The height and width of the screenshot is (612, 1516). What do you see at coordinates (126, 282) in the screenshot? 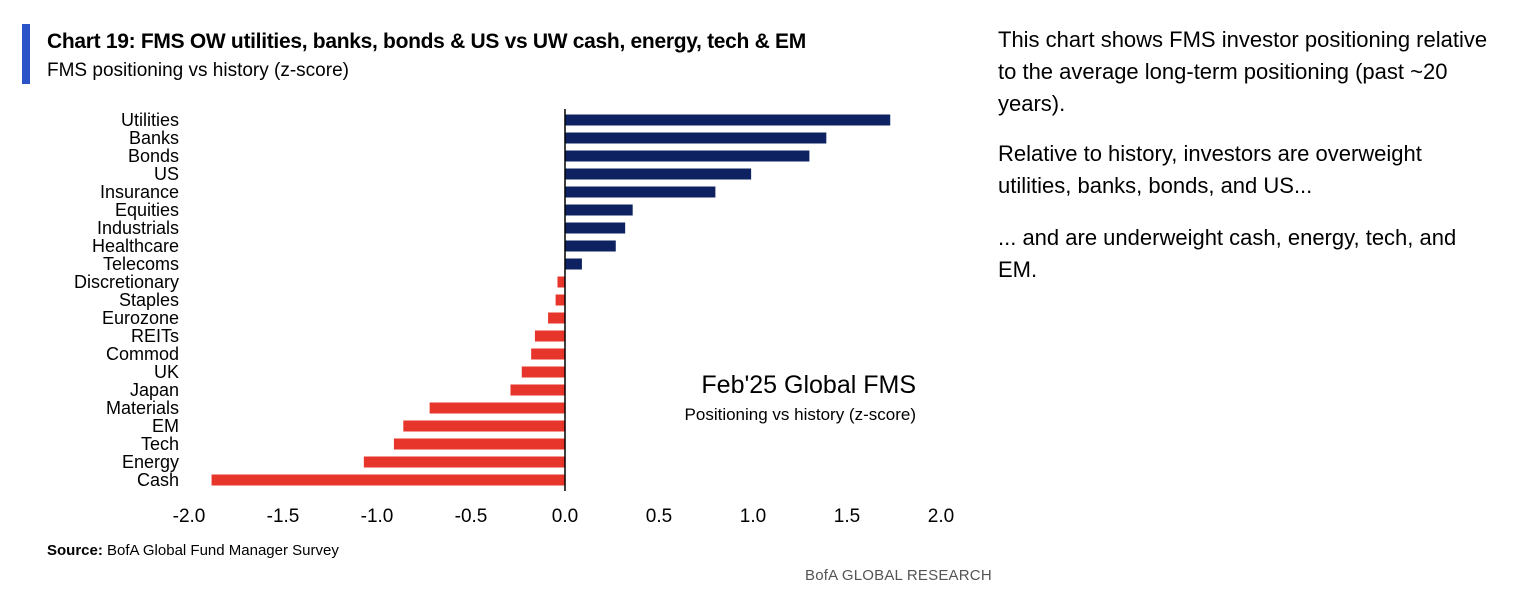
I see `category-label-discretionary: Discretionary` at bounding box center [126, 282].